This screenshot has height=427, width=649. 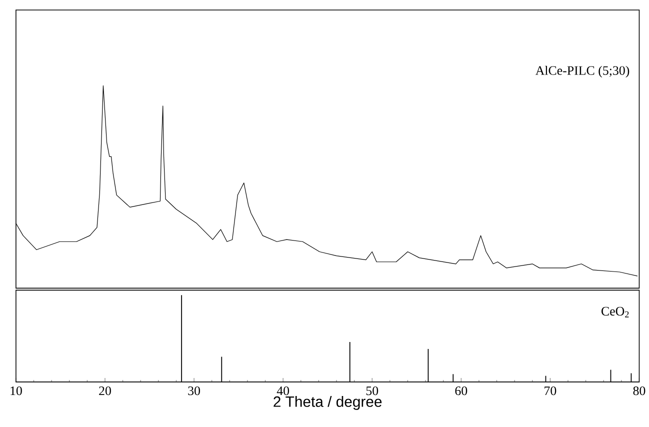 What do you see at coordinates (283, 391) in the screenshot?
I see `x-tick-label: 40` at bounding box center [283, 391].